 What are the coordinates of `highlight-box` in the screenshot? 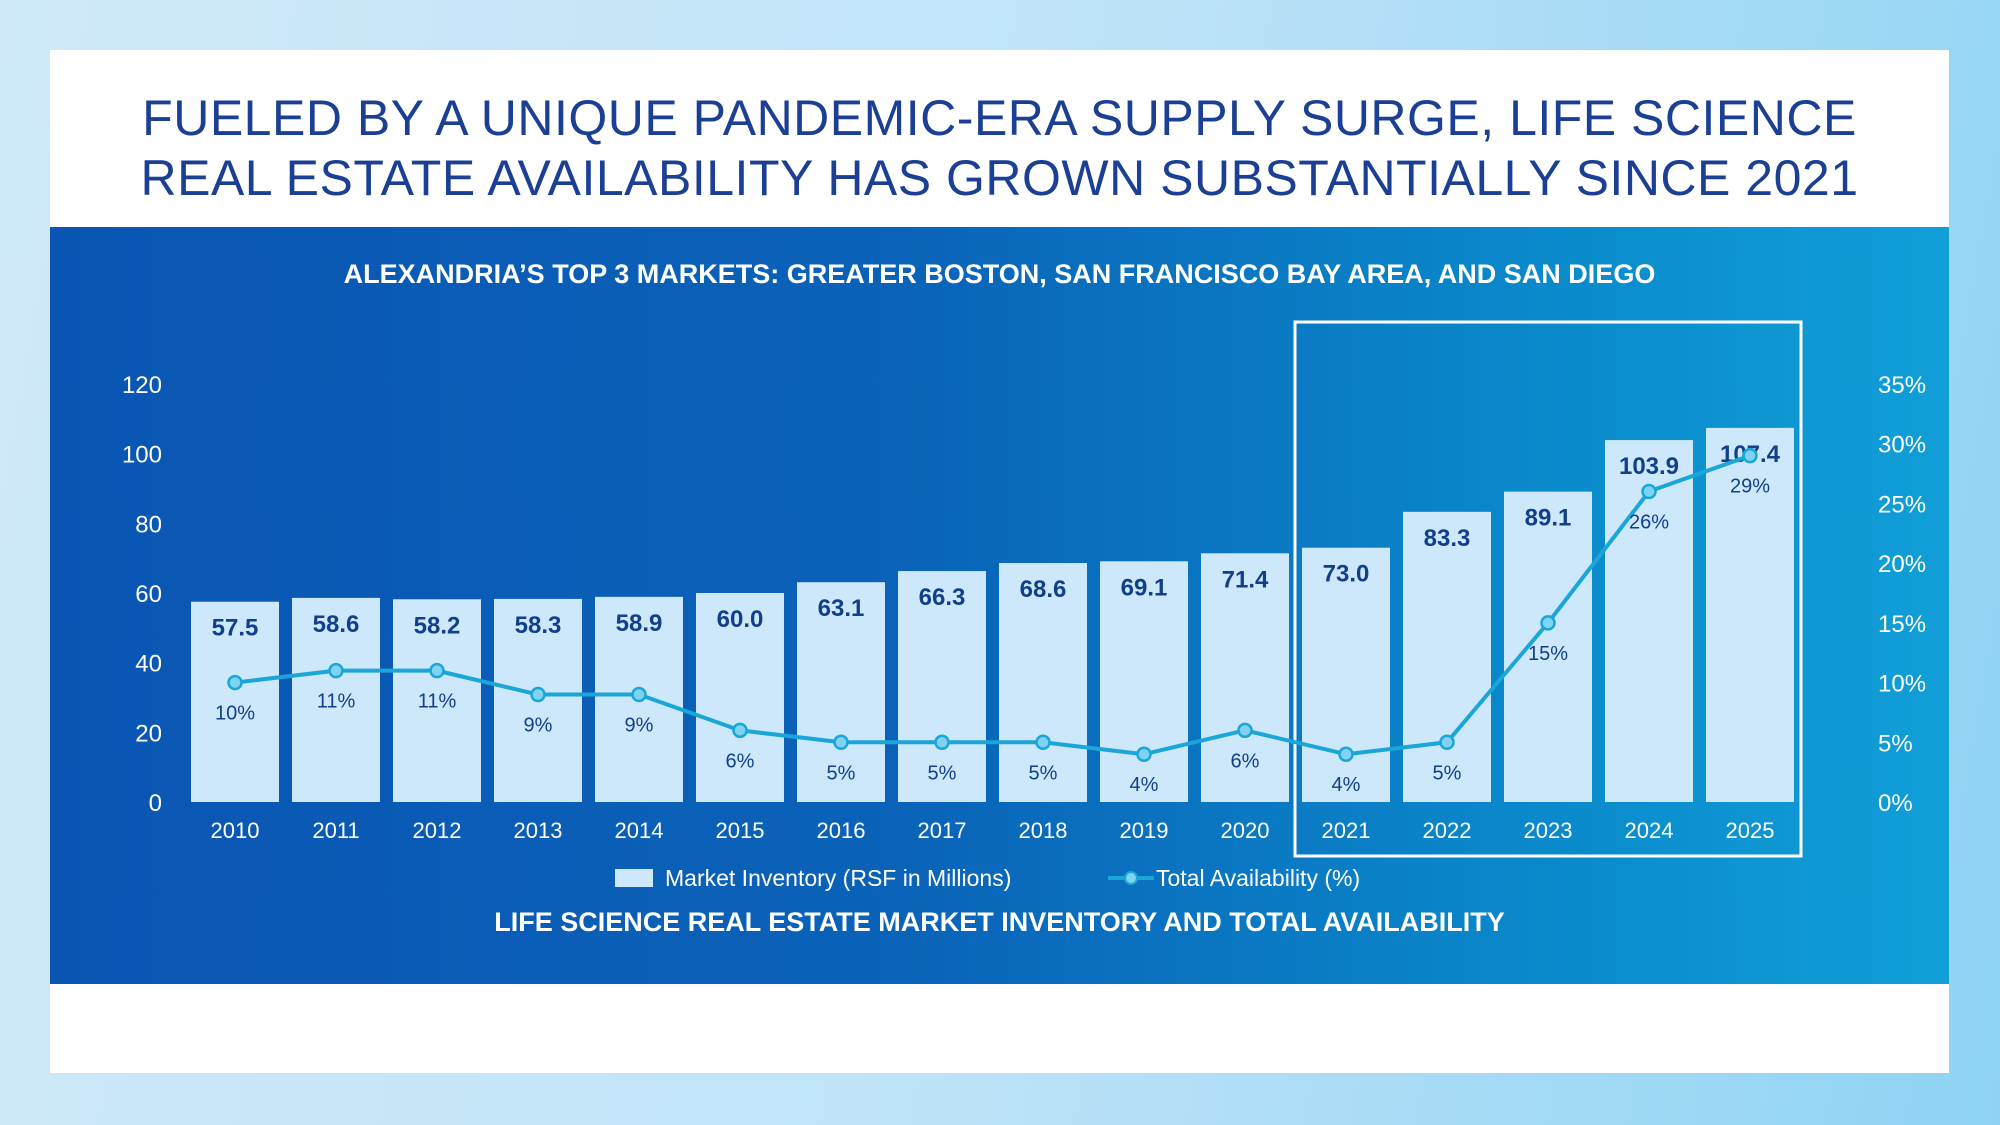 It's located at (1548, 589).